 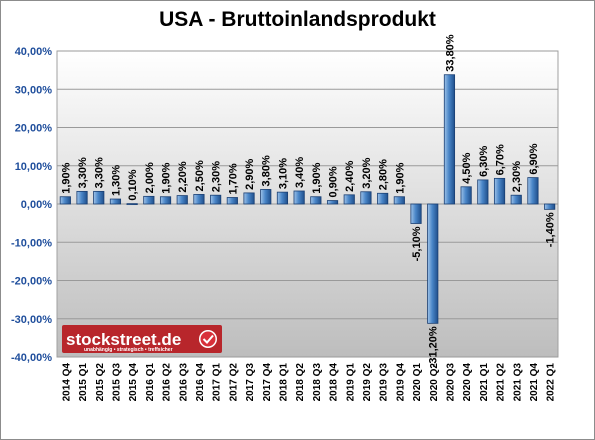 I want to click on data-label: 1,30%, so click(x=116, y=180).